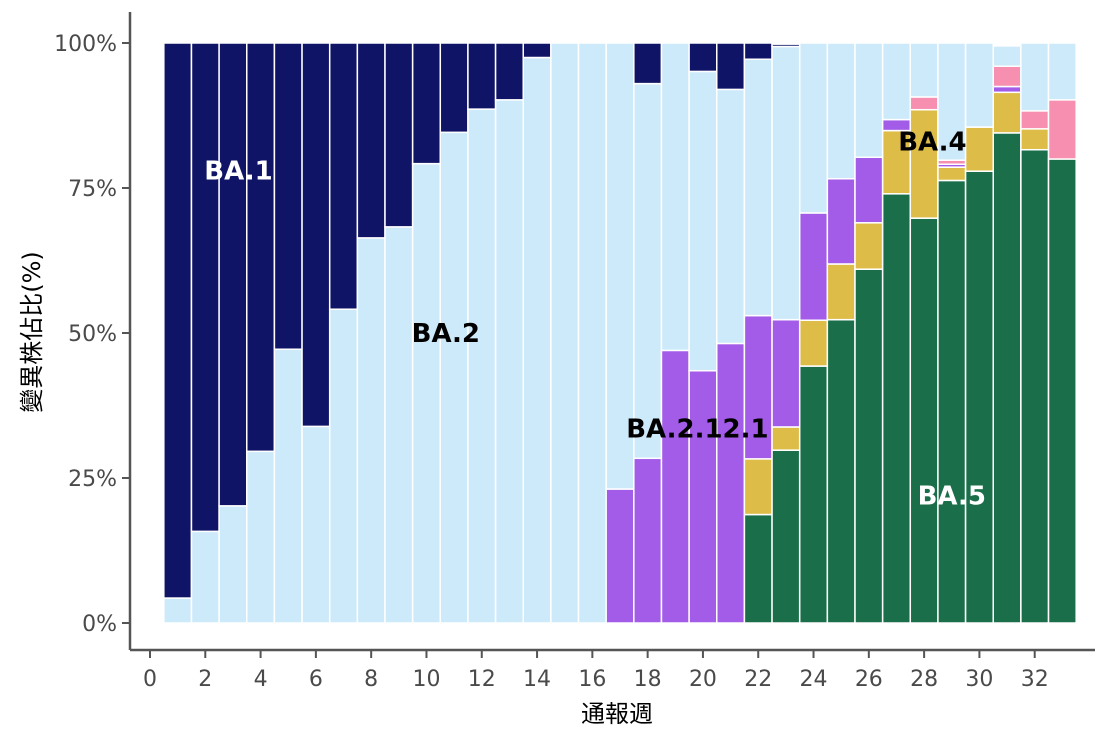  Describe the element at coordinates (924, 679) in the screenshot. I see `x-tick-label: 28` at that location.